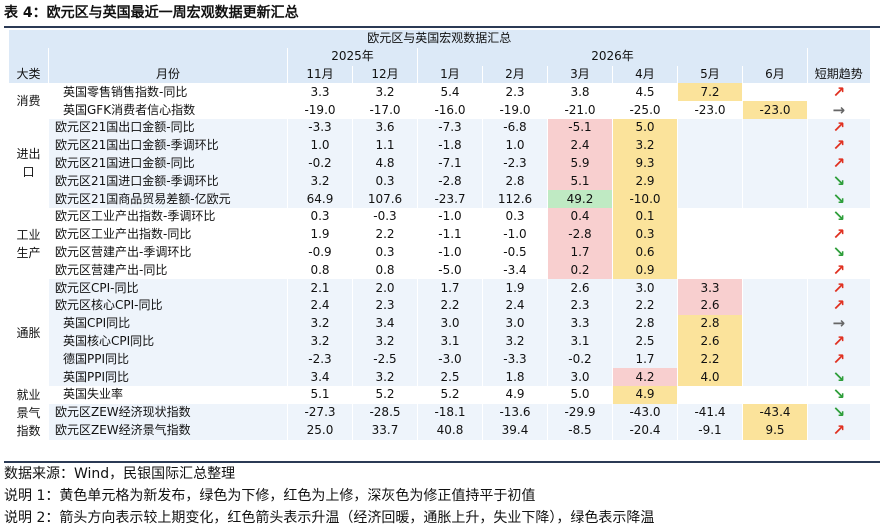 This screenshot has width=884, height=531. Describe the element at coordinates (168, 359) in the screenshot. I see `indicator-label: 德国PPI同比` at that location.